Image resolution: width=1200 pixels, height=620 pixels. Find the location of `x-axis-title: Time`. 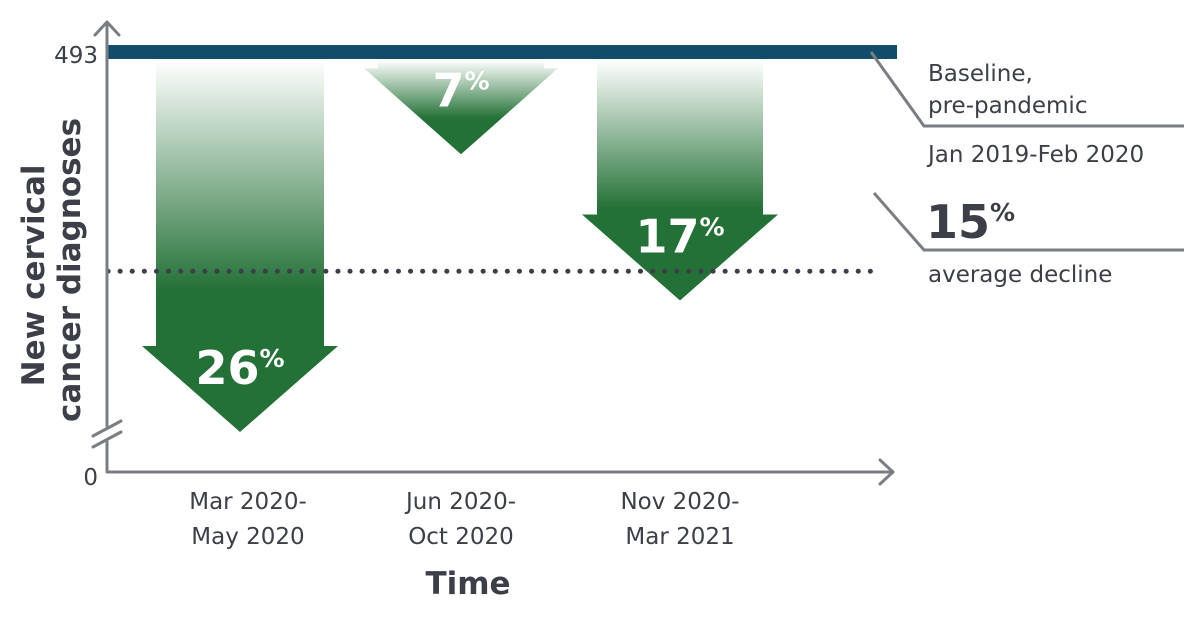

x-axis-title: Time is located at coordinates (467, 584).